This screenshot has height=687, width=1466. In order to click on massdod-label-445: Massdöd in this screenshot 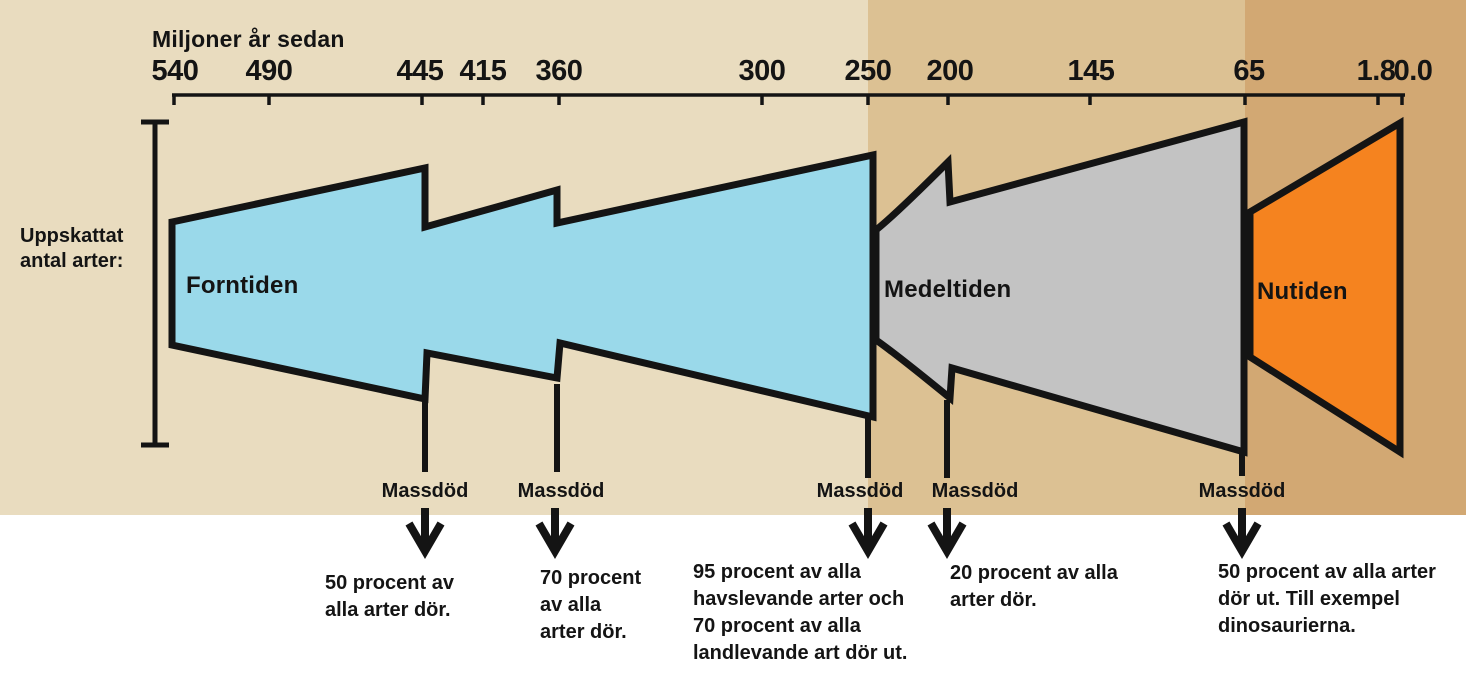, I will do `click(425, 491)`.